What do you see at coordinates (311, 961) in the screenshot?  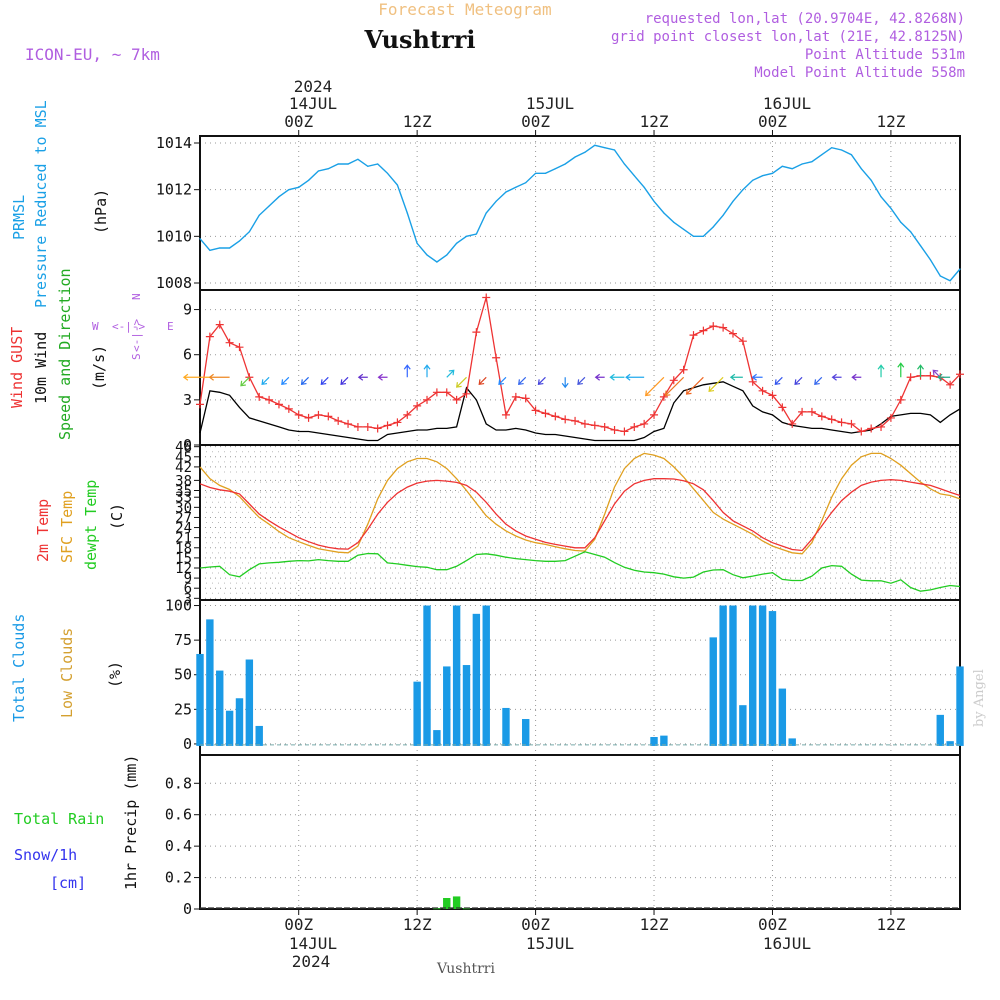 I see `bottom-year: 2024` at bounding box center [311, 961].